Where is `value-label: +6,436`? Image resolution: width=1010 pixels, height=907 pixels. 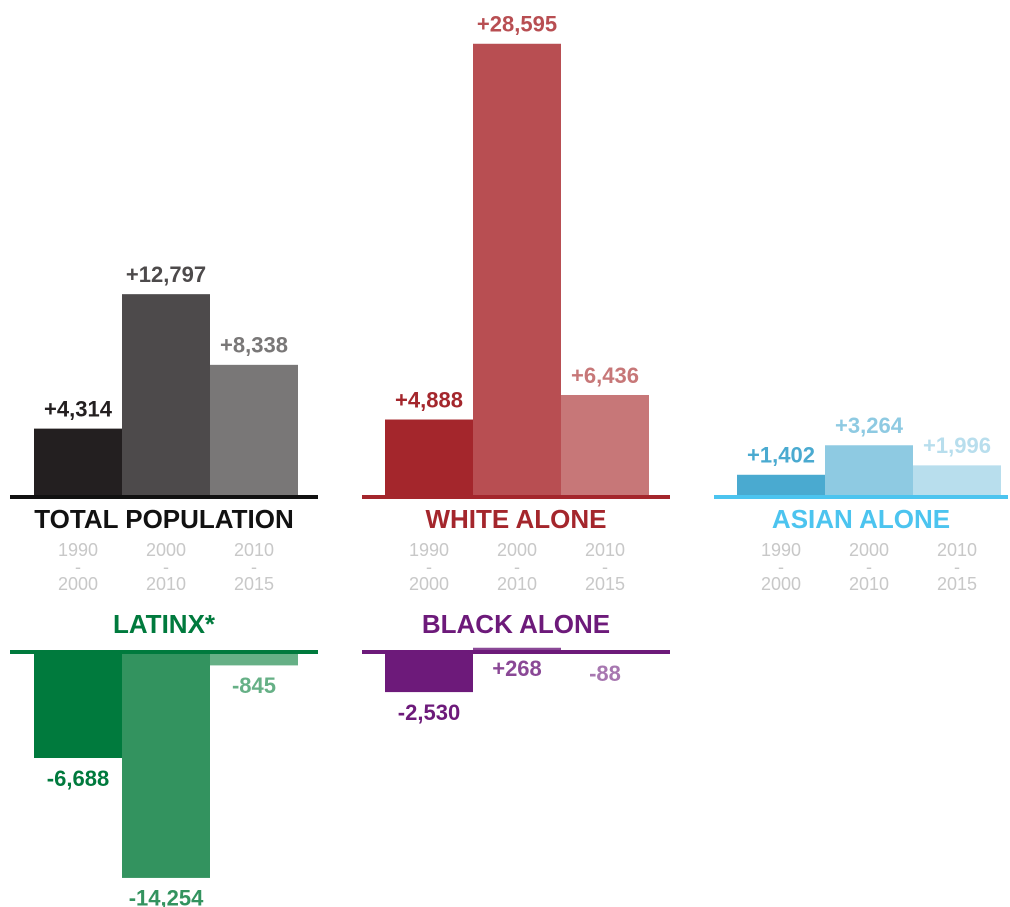 value-label: +6,436 is located at coordinates (605, 375).